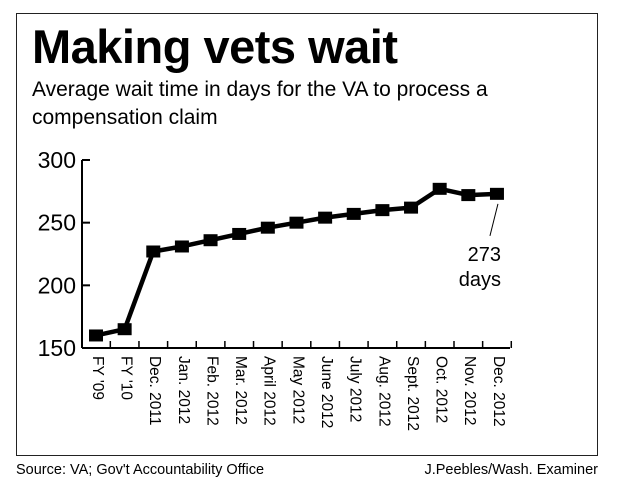 The width and height of the screenshot is (620, 488). Describe the element at coordinates (480, 280) in the screenshot. I see `annotation-unit: days` at that location.